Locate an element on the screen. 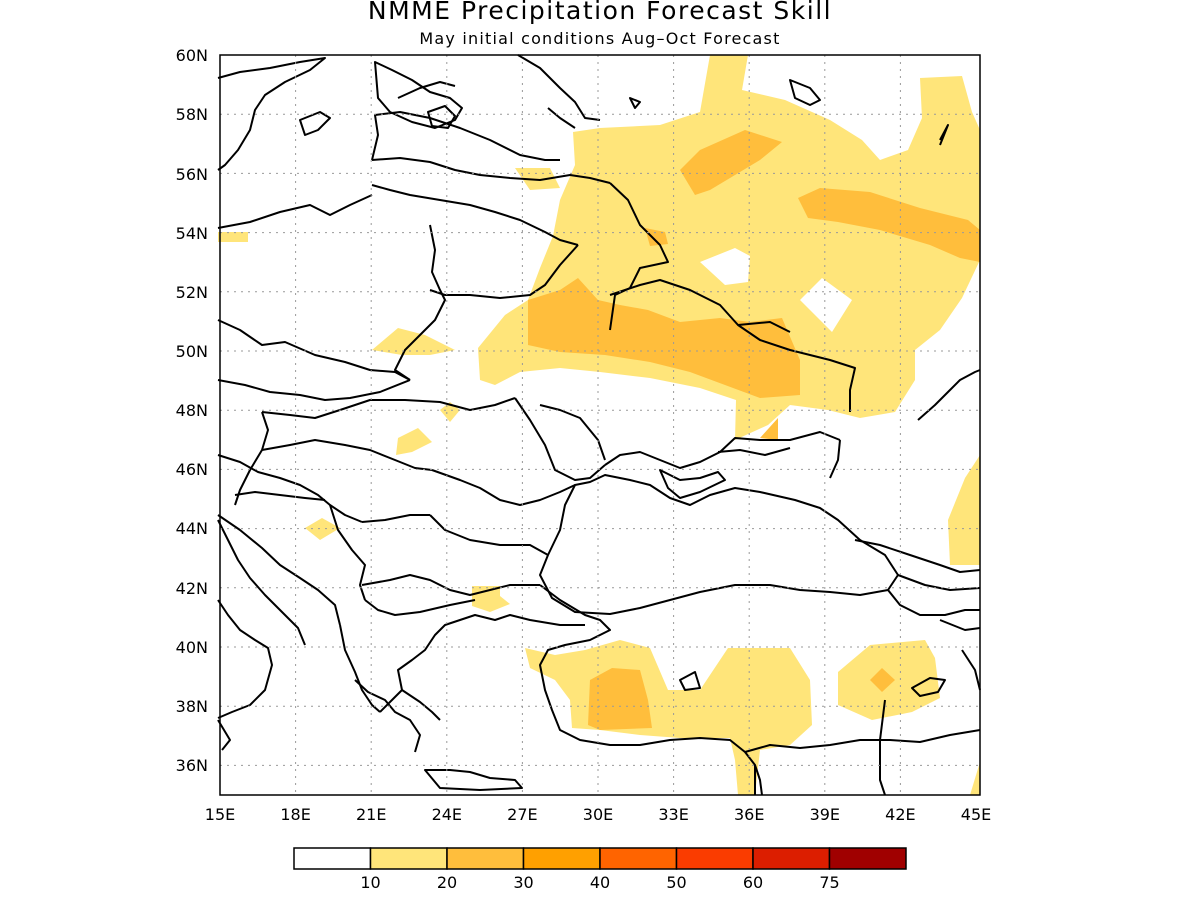 Image resolution: width=1200 pixels, height=900 pixels. y-tick-label: 40N is located at coordinates (192, 647).